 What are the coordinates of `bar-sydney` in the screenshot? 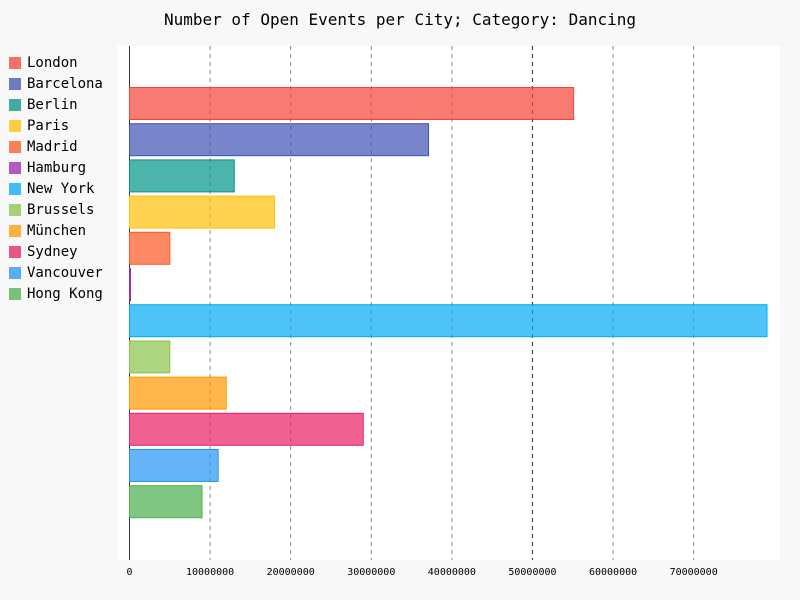 It's located at (246, 429).